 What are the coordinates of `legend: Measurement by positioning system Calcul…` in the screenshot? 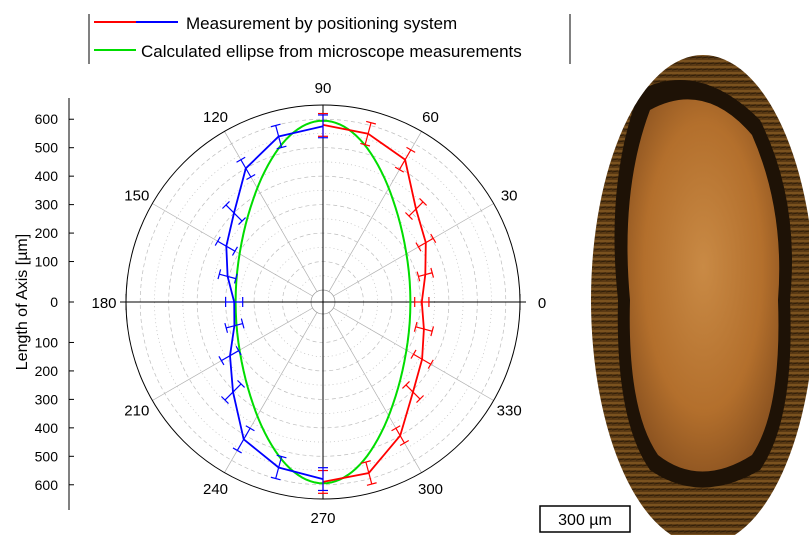 It's located at (329, 39).